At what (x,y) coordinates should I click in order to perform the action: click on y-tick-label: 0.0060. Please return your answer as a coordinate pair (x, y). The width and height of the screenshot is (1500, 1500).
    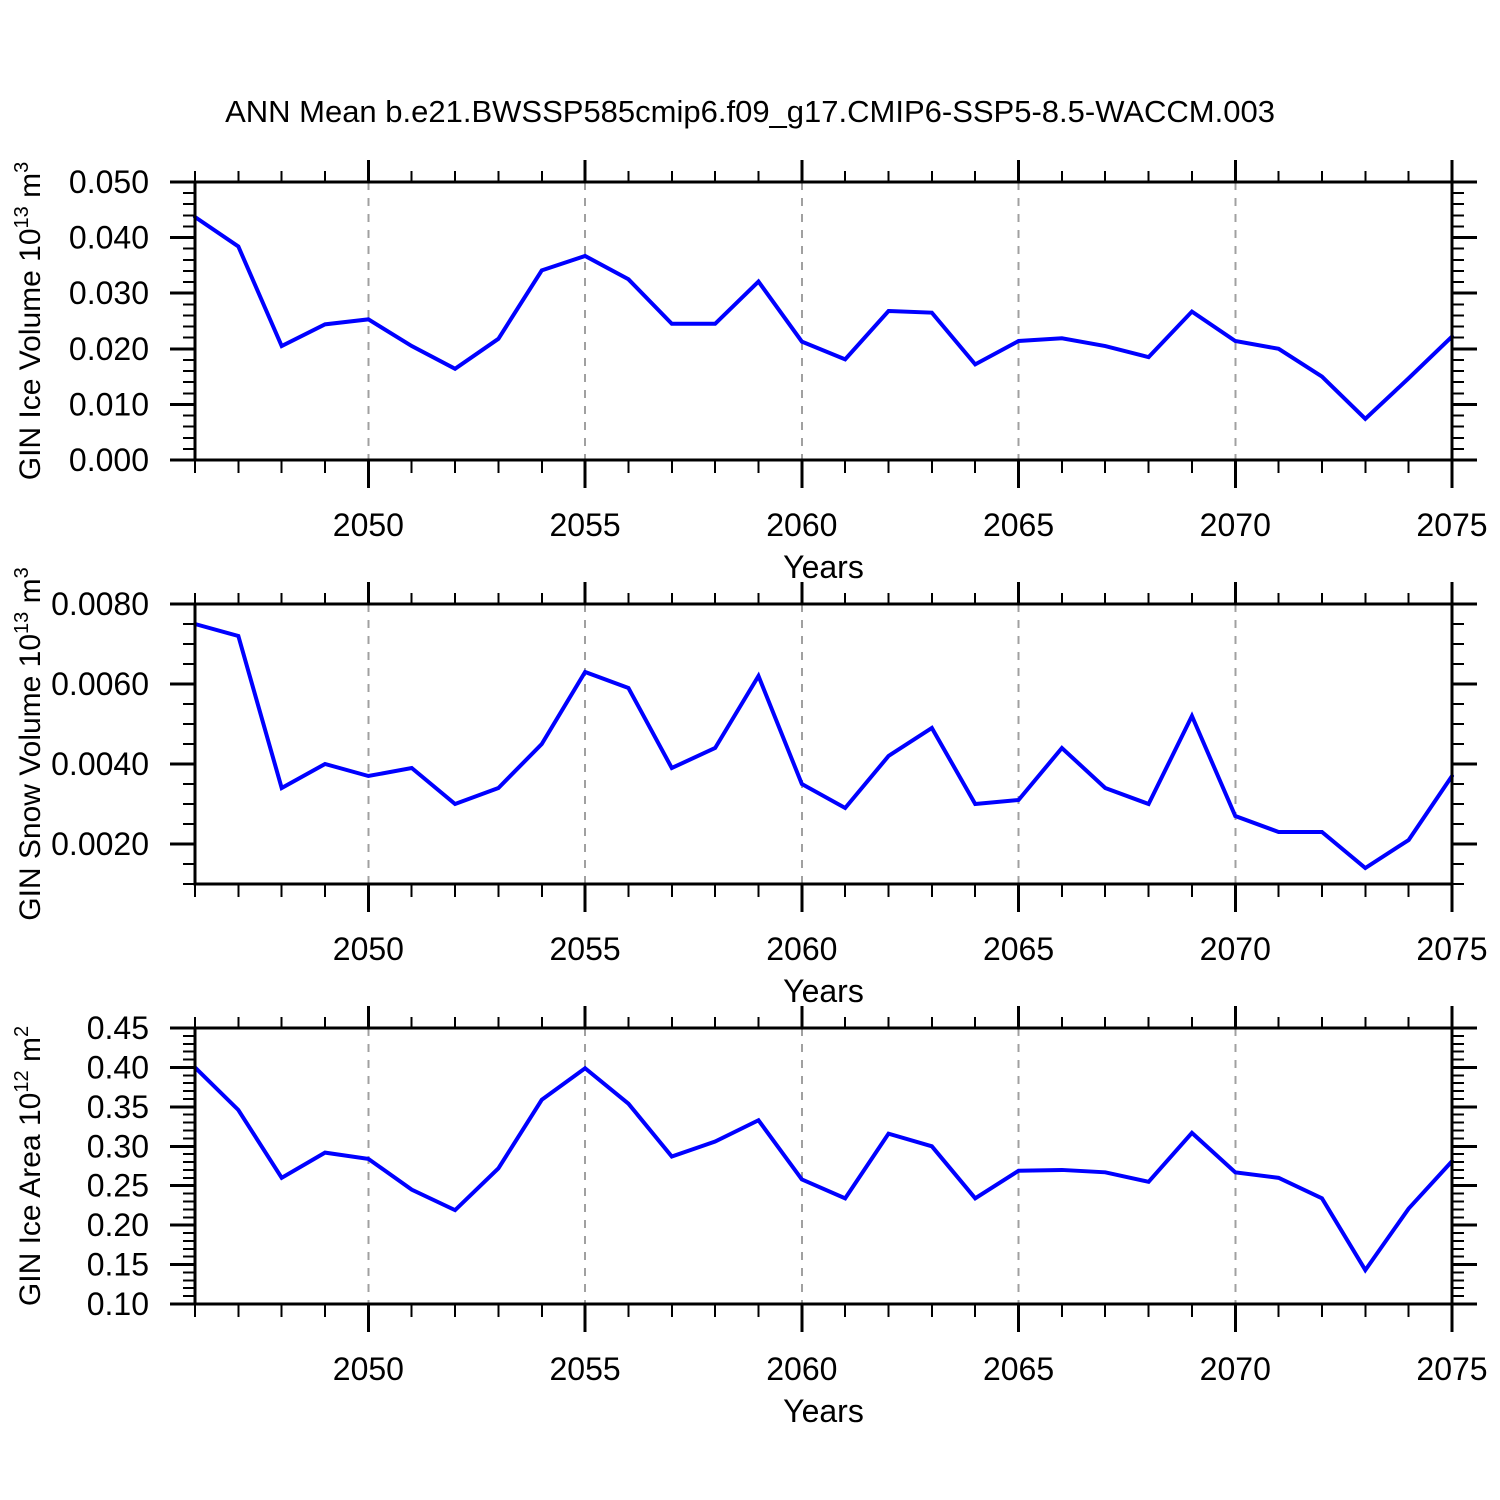
    Looking at the image, I should click on (100, 684).